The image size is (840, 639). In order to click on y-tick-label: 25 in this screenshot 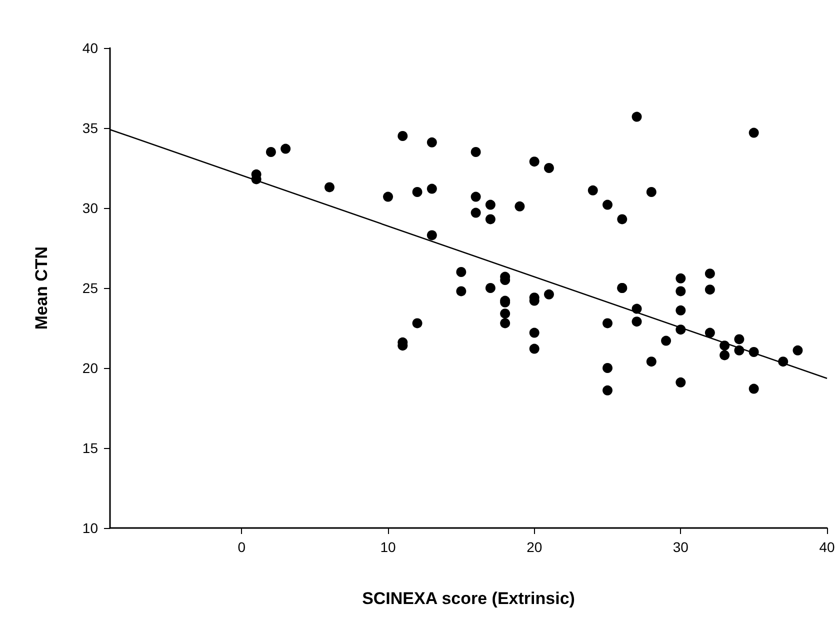, I will do `click(90, 288)`.